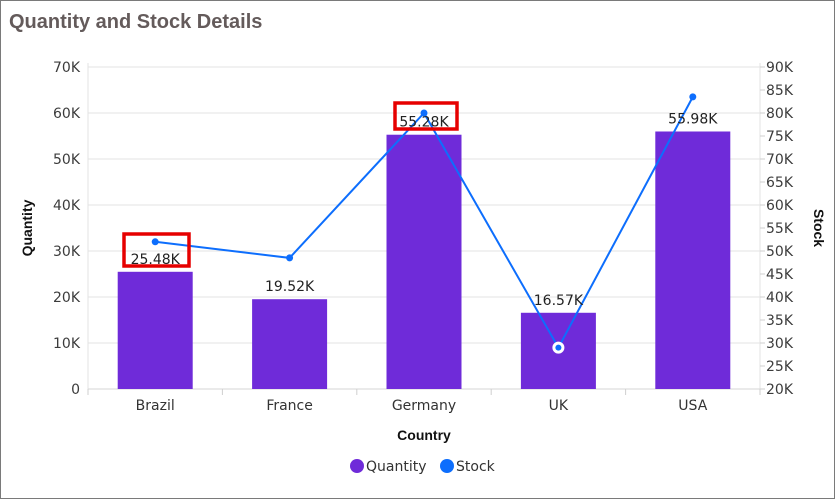 The image size is (835, 499). Describe the element at coordinates (289, 406) in the screenshot. I see `x-axis-label-france: France` at that location.